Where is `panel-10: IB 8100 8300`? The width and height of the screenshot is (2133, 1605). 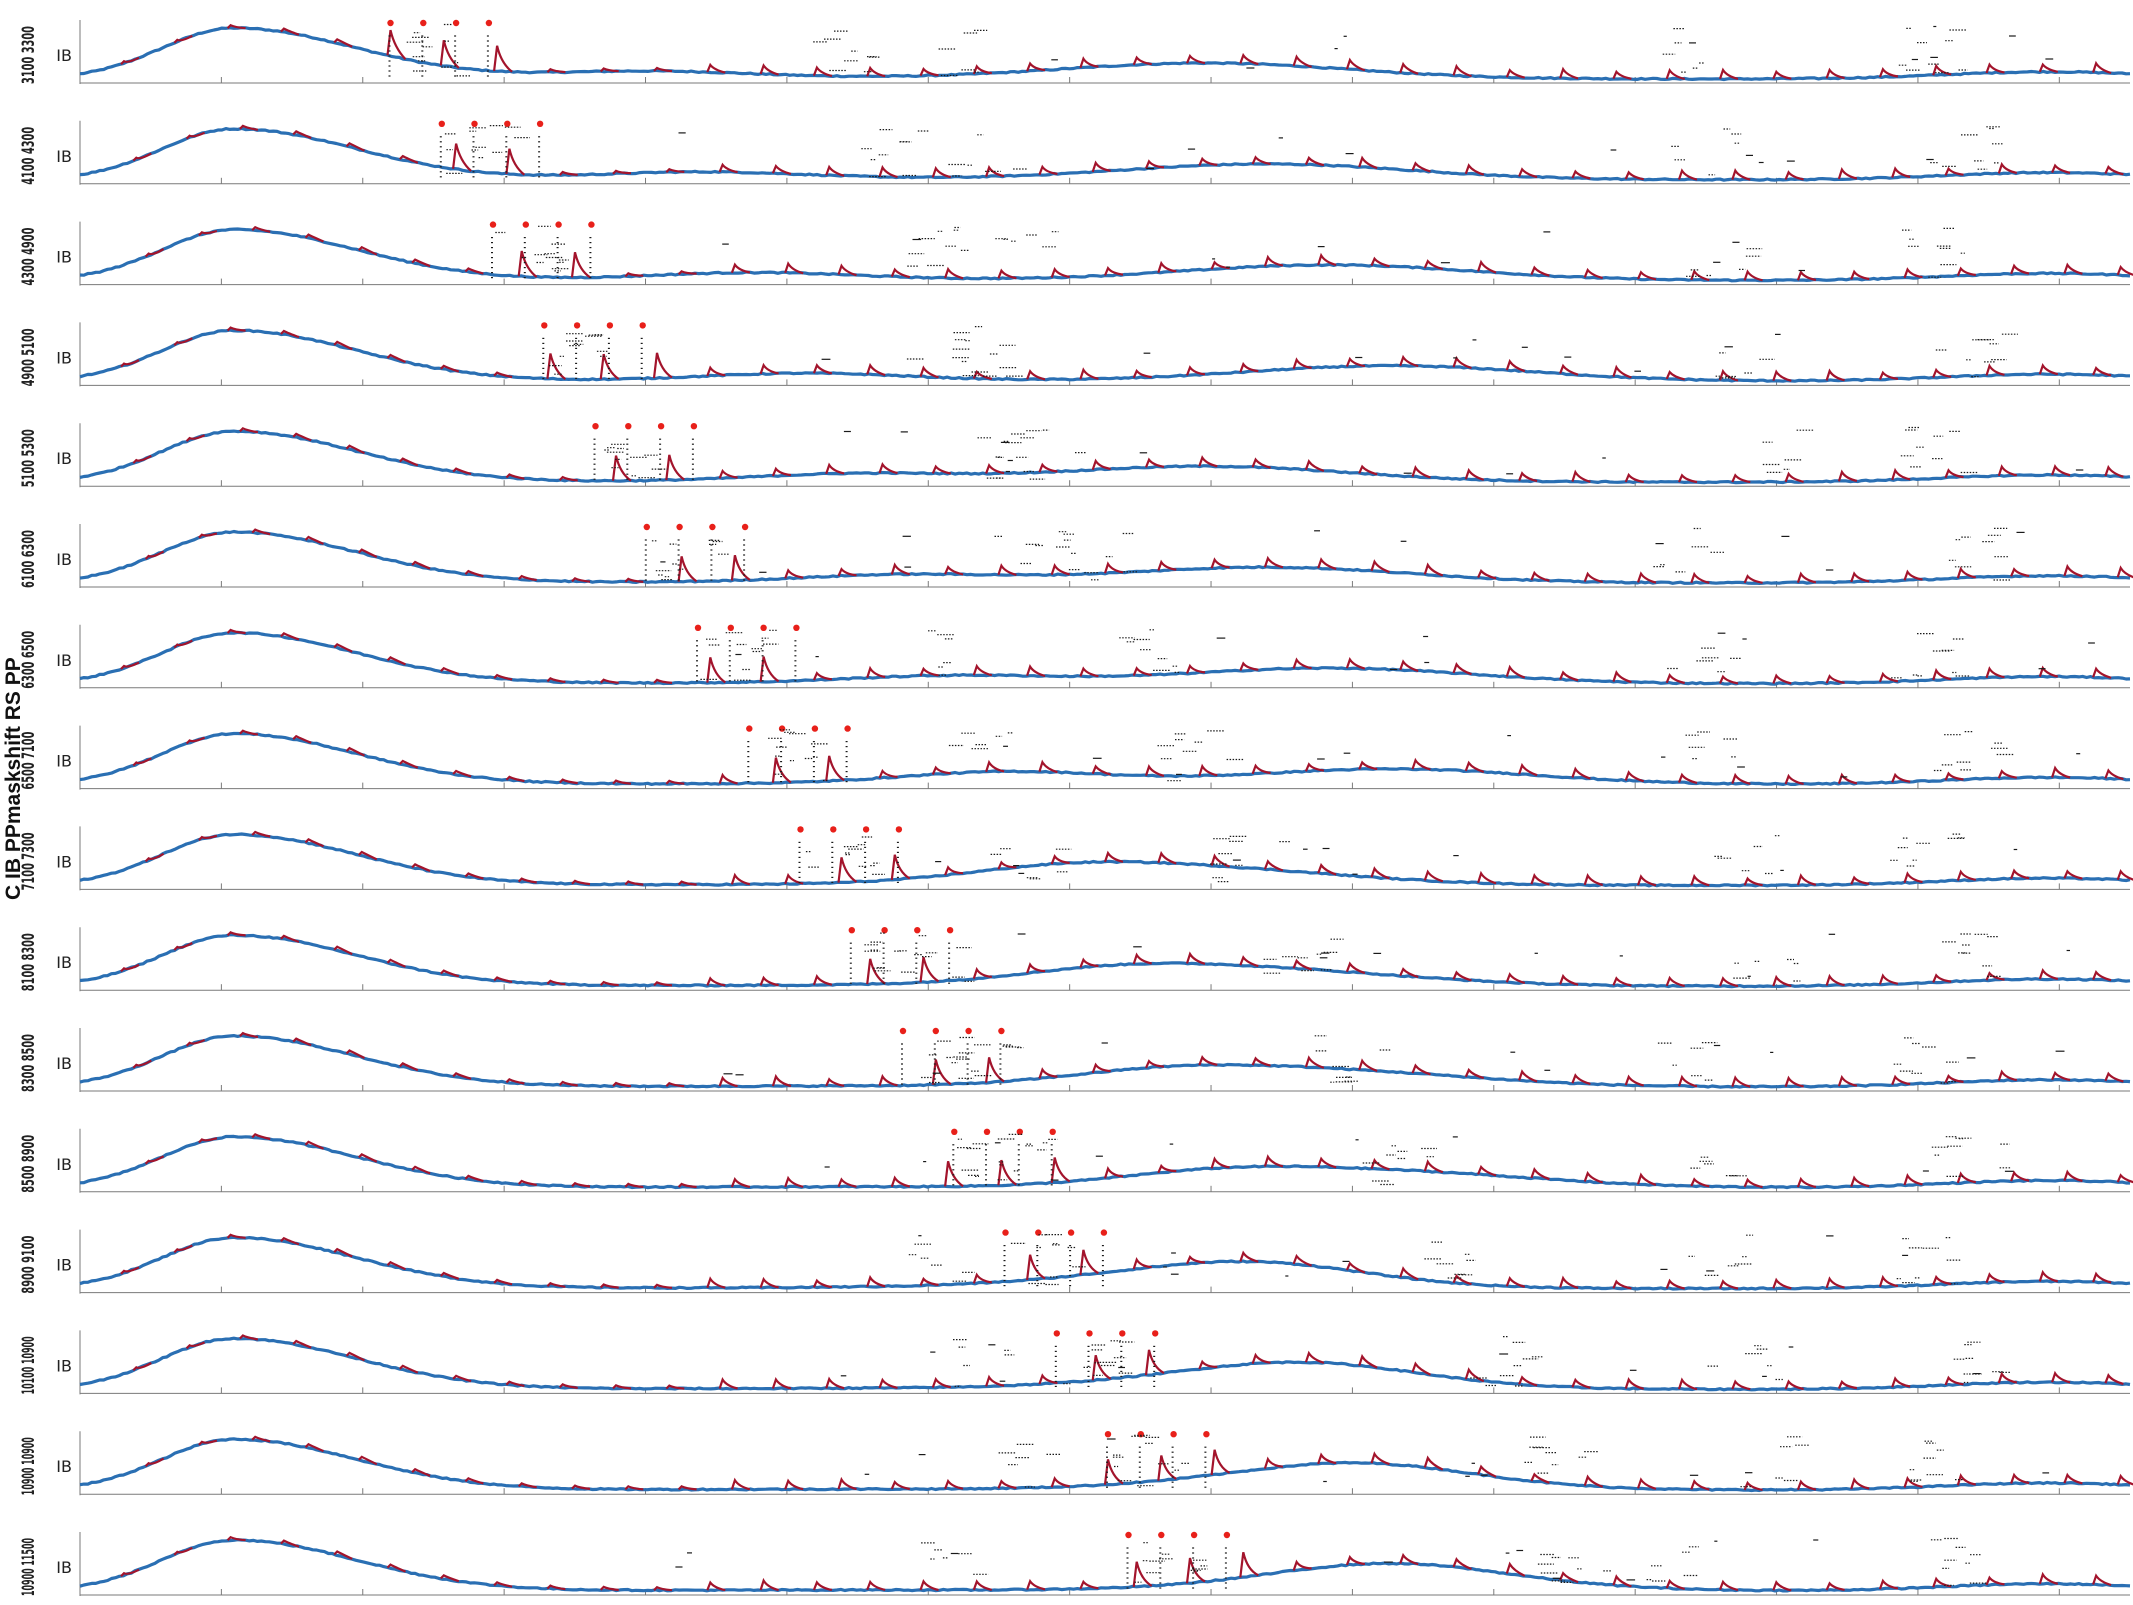
panel-10: IB 8100 8300 is located at coordinates (1075, 959).